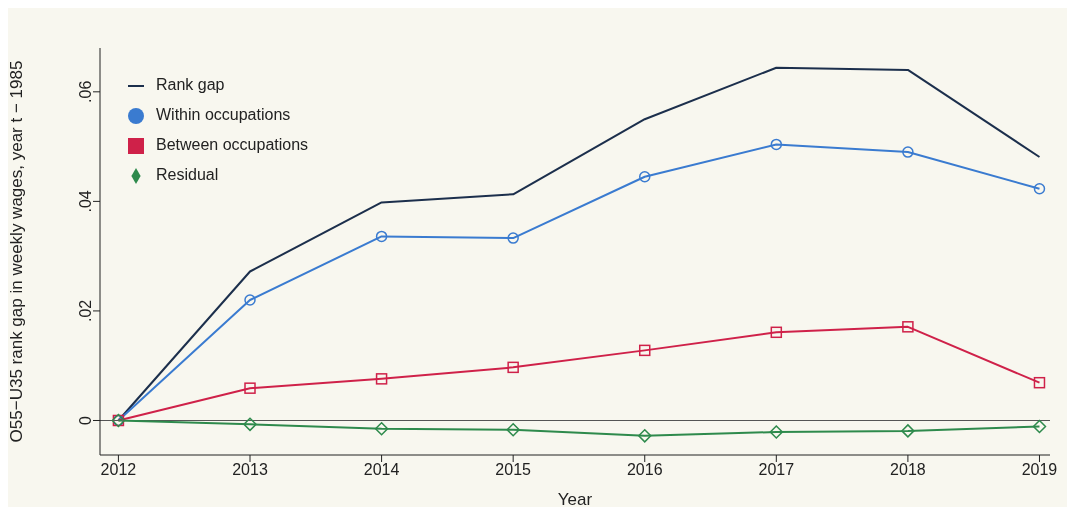 This screenshot has width=1067, height=515. I want to click on legend-label: Within occupations, so click(223, 114).